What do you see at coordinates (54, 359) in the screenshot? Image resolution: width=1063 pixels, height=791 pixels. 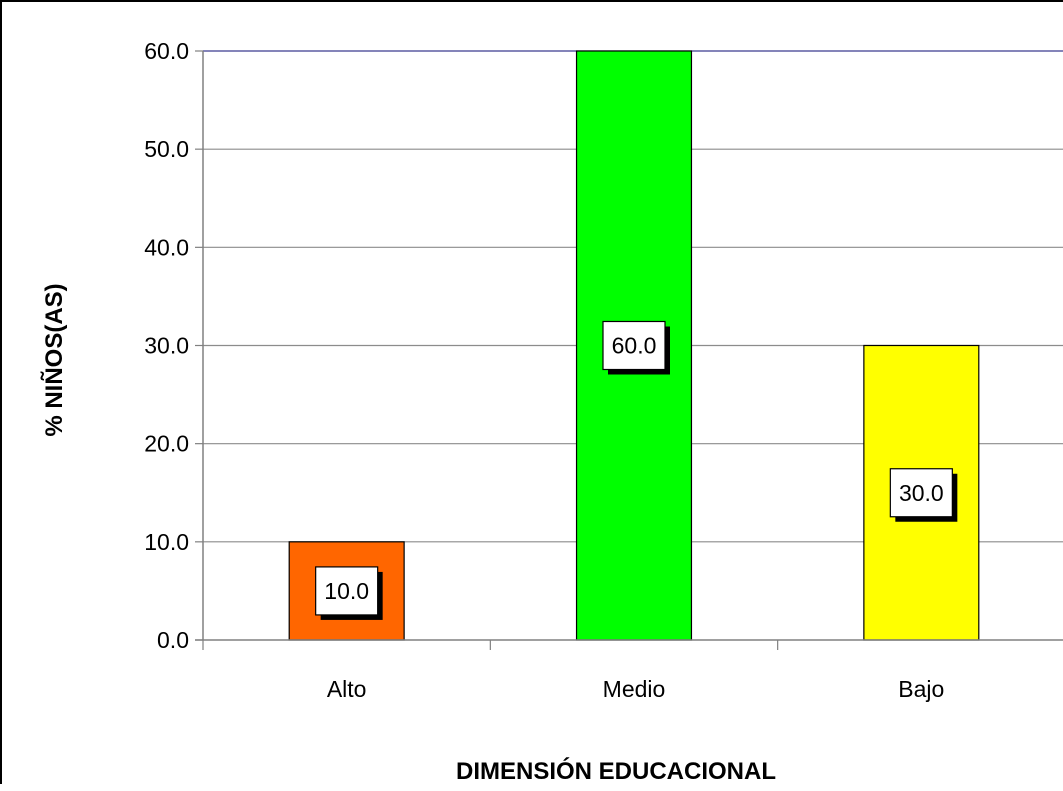 I see `y-axis-title: % NIÑOS(AS)` at bounding box center [54, 359].